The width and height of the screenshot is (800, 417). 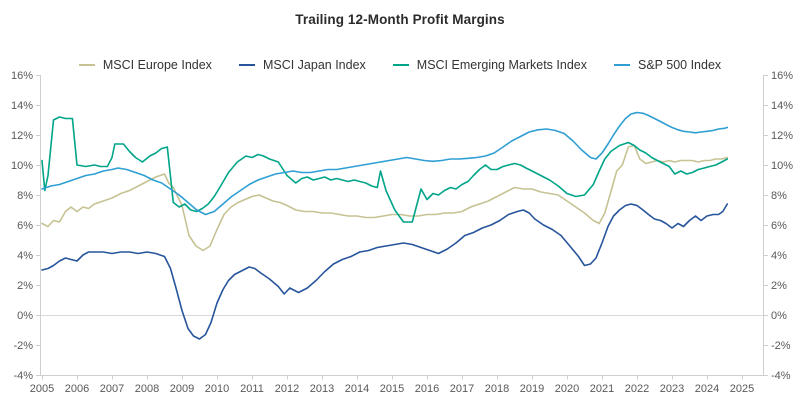 I want to click on y-axis-label-right: 10%, so click(x=782, y=166).